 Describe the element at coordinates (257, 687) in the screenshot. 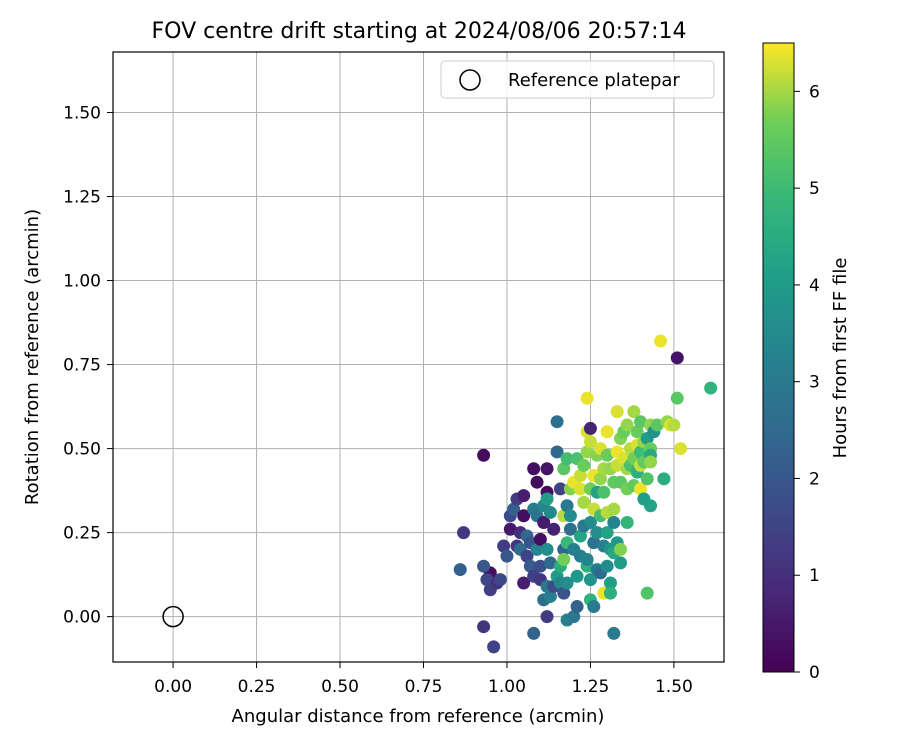

I see `x-tick-label: 0.25` at that location.